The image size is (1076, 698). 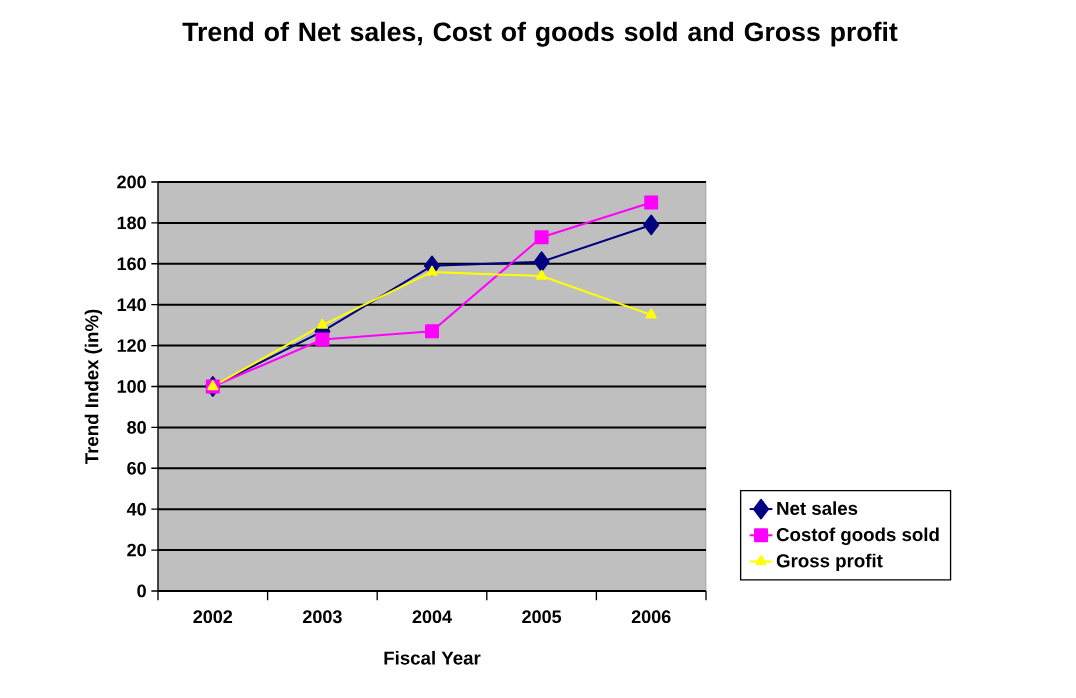 I want to click on y-tick-label: 180, so click(x=131, y=223).